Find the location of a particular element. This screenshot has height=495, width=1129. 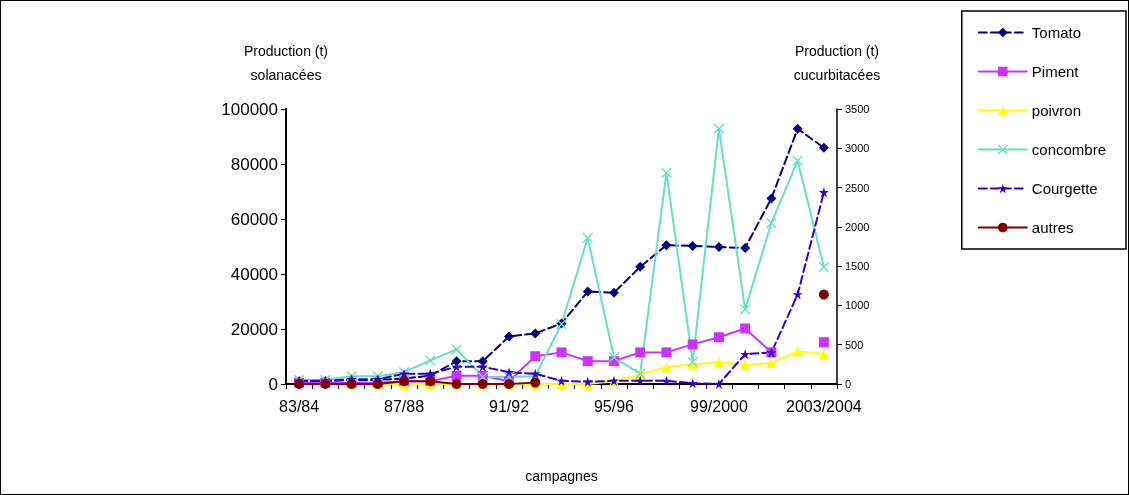

legend-label: Piment is located at coordinates (1055, 71).